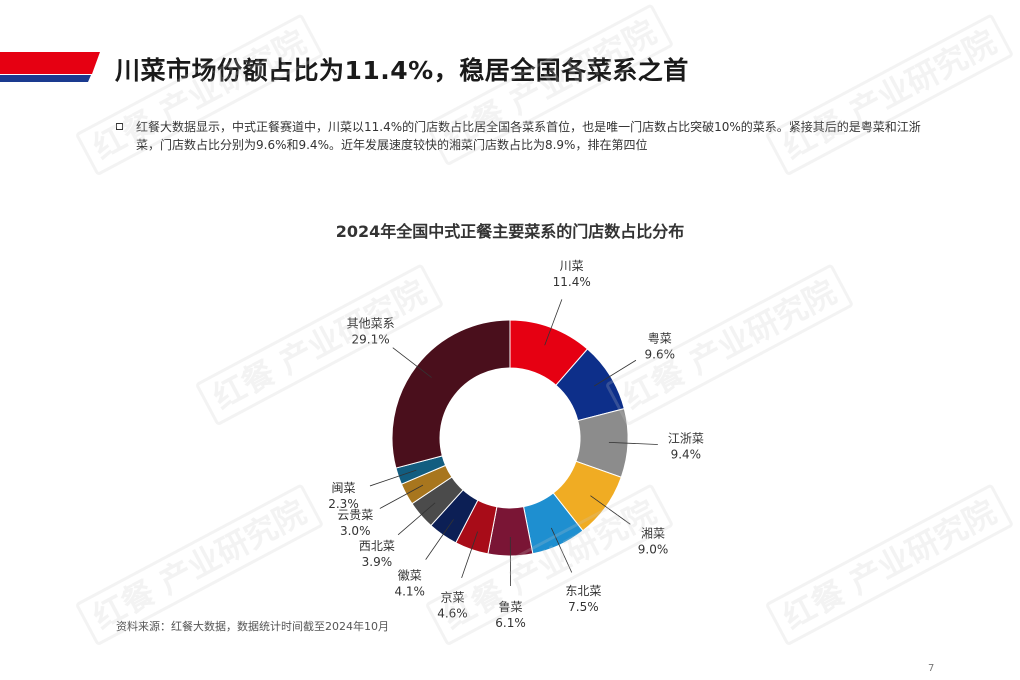 This screenshot has height=680, width=1020. I want to click on slice-category-label: 粤菜, so click(660, 338).